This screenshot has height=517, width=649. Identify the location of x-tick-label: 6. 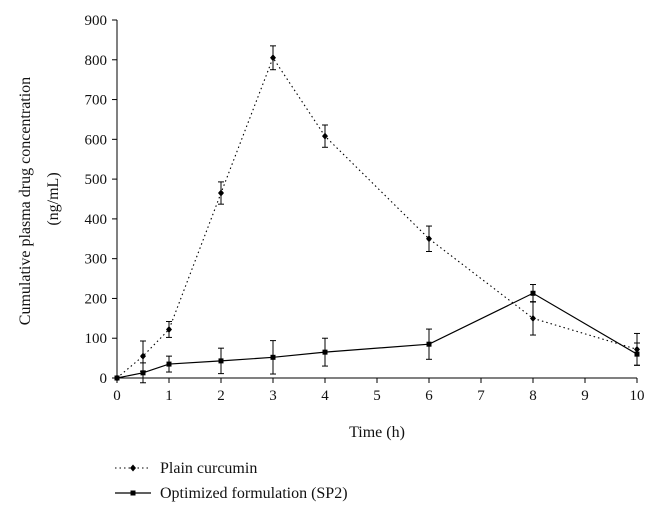
(429, 396).